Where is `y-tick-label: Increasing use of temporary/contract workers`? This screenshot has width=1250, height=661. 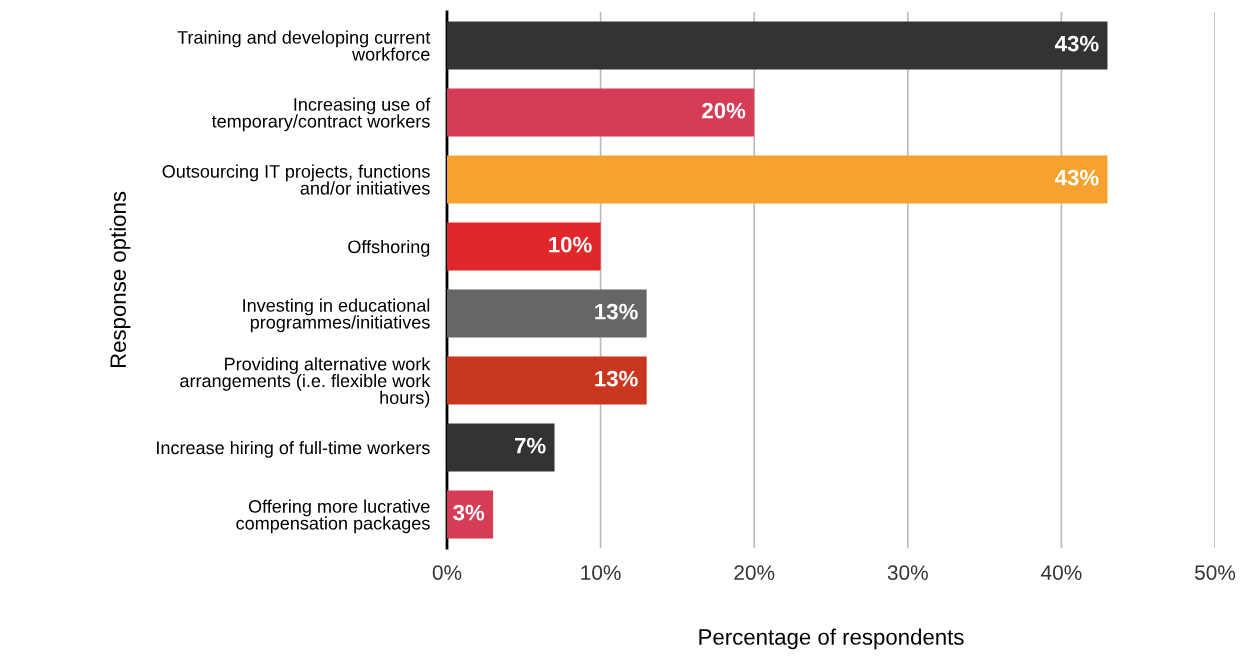
y-tick-label: Increasing use of temporary/contract workers is located at coordinates (321, 114).